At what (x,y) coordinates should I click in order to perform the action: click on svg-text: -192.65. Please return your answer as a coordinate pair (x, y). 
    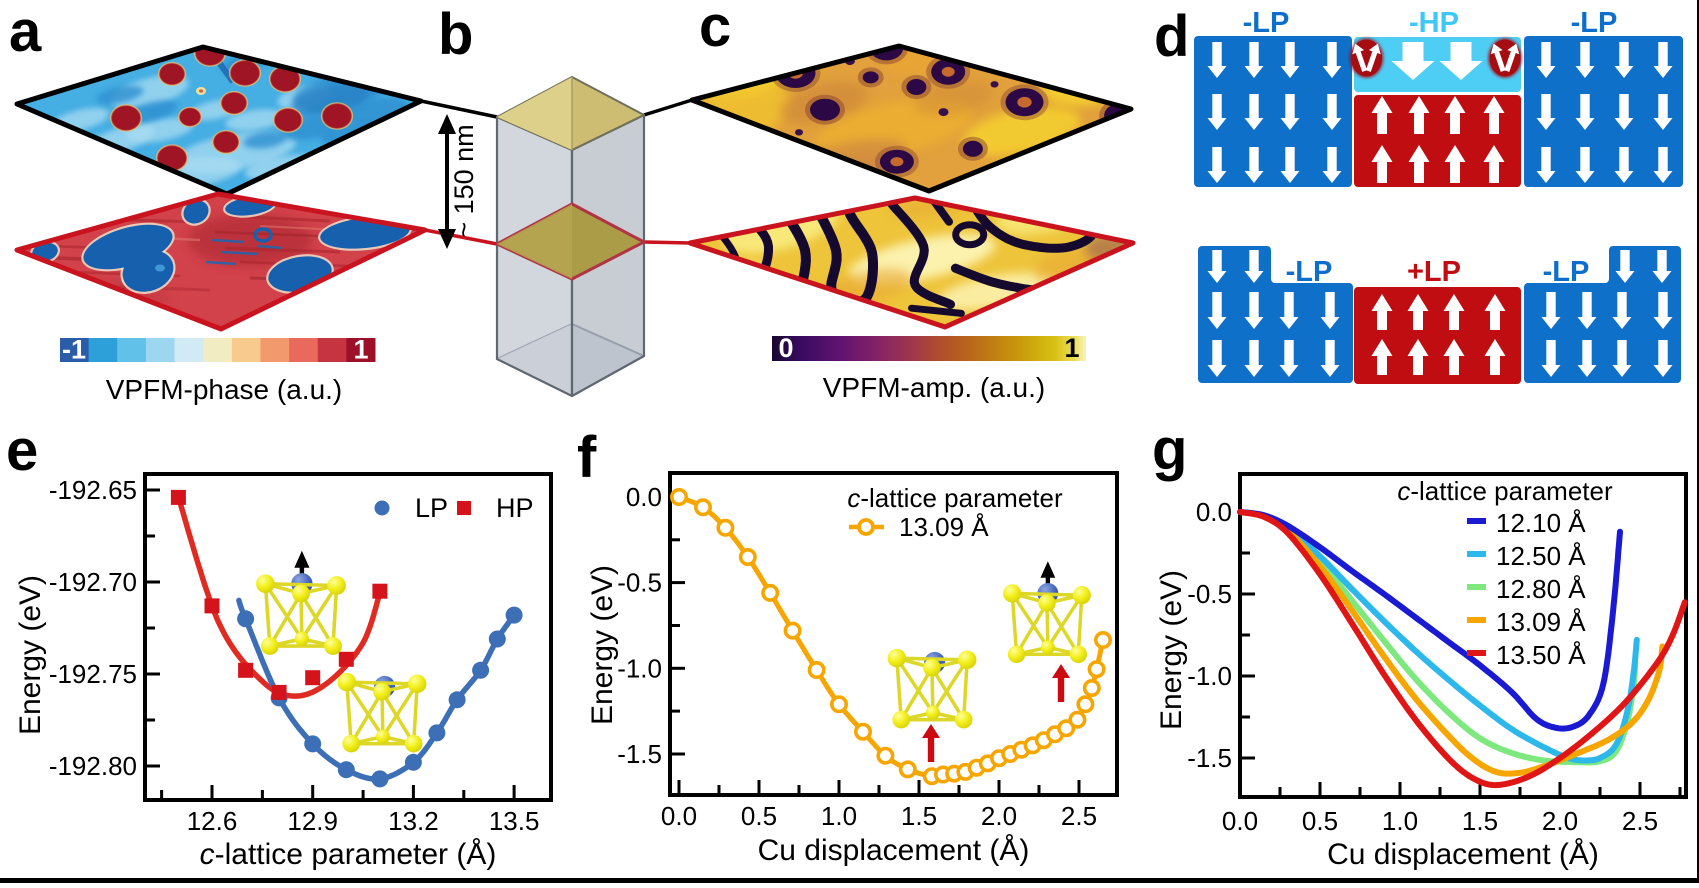
    Looking at the image, I should click on (93, 490).